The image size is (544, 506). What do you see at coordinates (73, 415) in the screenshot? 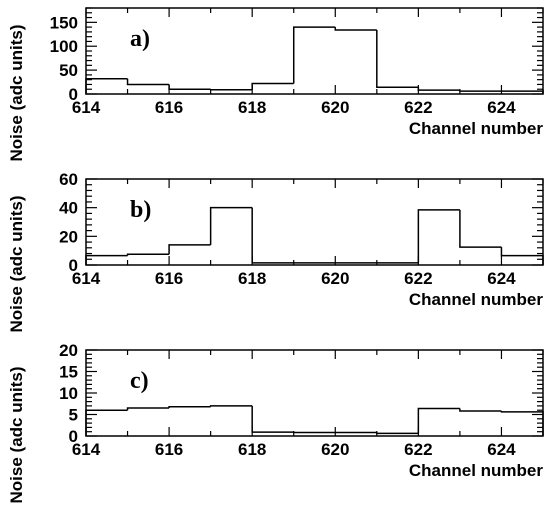
I see `y-tick-label: 5` at bounding box center [73, 415].